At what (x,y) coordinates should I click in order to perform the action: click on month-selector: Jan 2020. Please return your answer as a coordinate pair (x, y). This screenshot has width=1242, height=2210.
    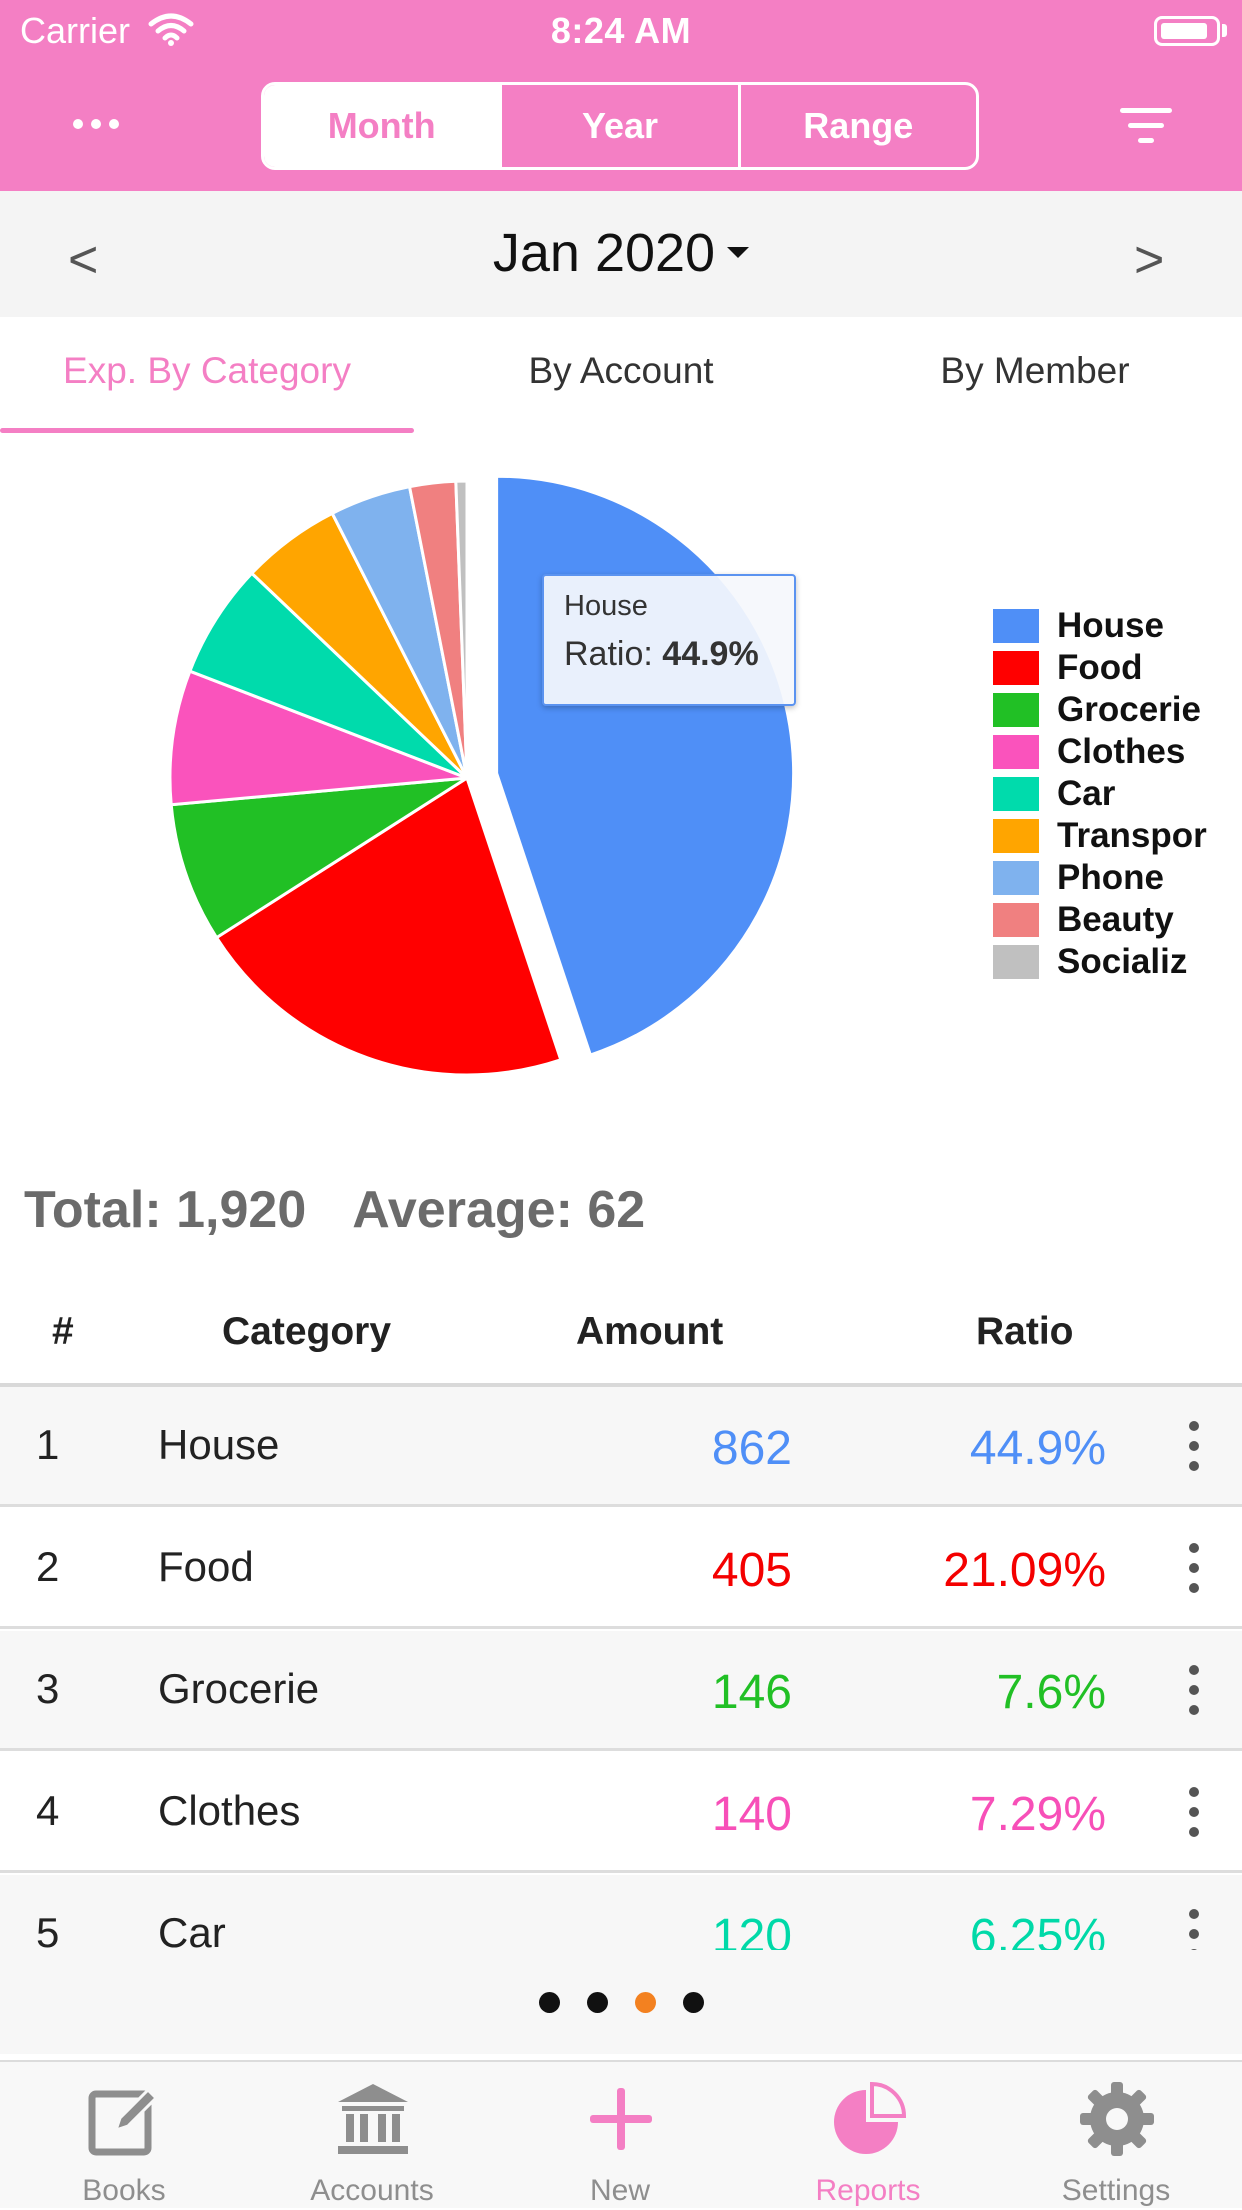
    Looking at the image, I should click on (621, 253).